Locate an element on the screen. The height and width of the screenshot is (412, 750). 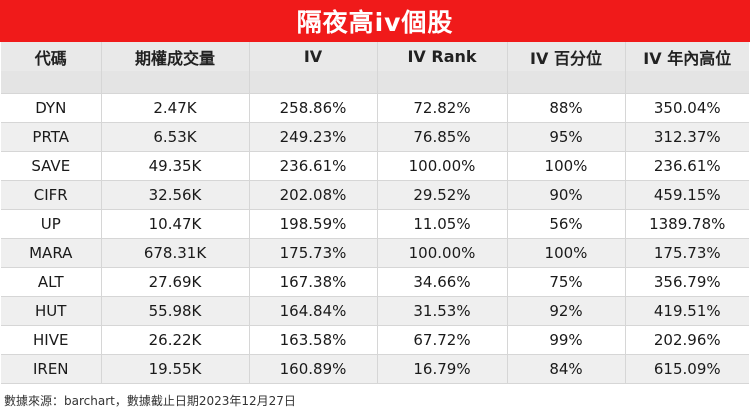
option-volume-cell: 32.56K is located at coordinates (175, 195).